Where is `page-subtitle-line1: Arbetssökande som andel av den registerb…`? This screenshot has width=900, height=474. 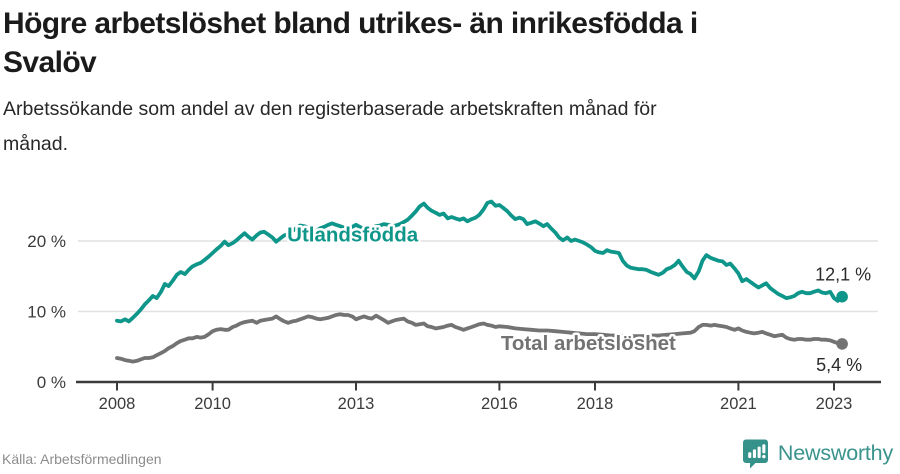
page-subtitle-line1: Arbetssökande som andel av den registerb… is located at coordinates (330, 109).